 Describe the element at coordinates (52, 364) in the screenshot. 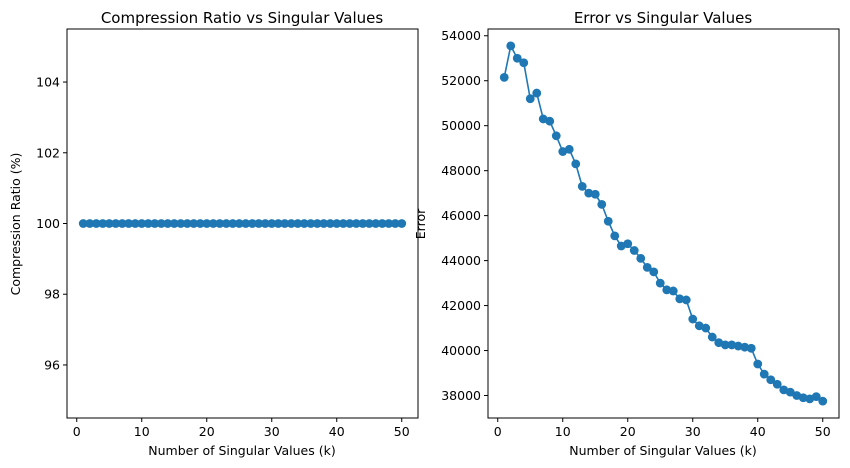

I see `y-tick-label: 96` at that location.